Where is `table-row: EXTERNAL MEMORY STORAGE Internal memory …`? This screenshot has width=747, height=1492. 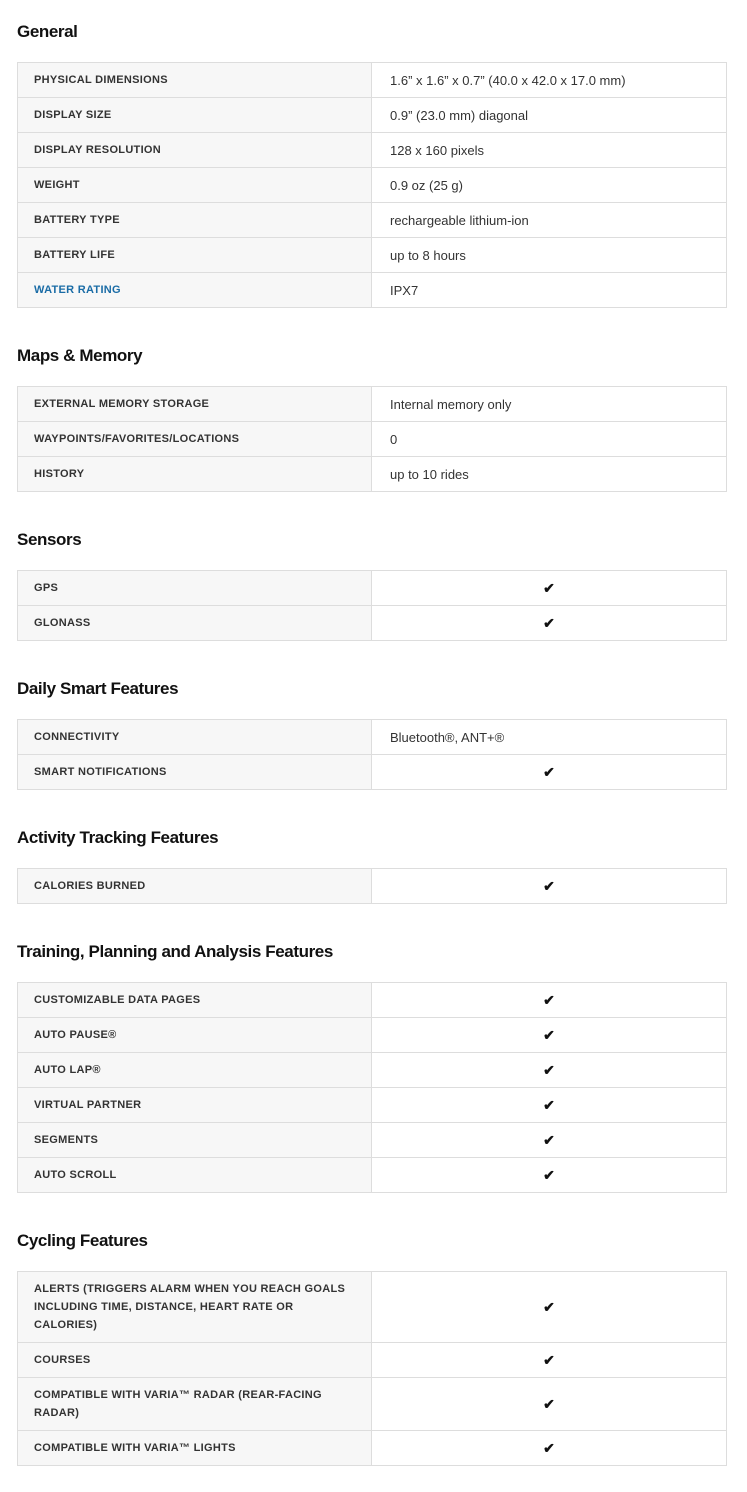 table-row: EXTERNAL MEMORY STORAGE Internal memory … is located at coordinates (372, 404).